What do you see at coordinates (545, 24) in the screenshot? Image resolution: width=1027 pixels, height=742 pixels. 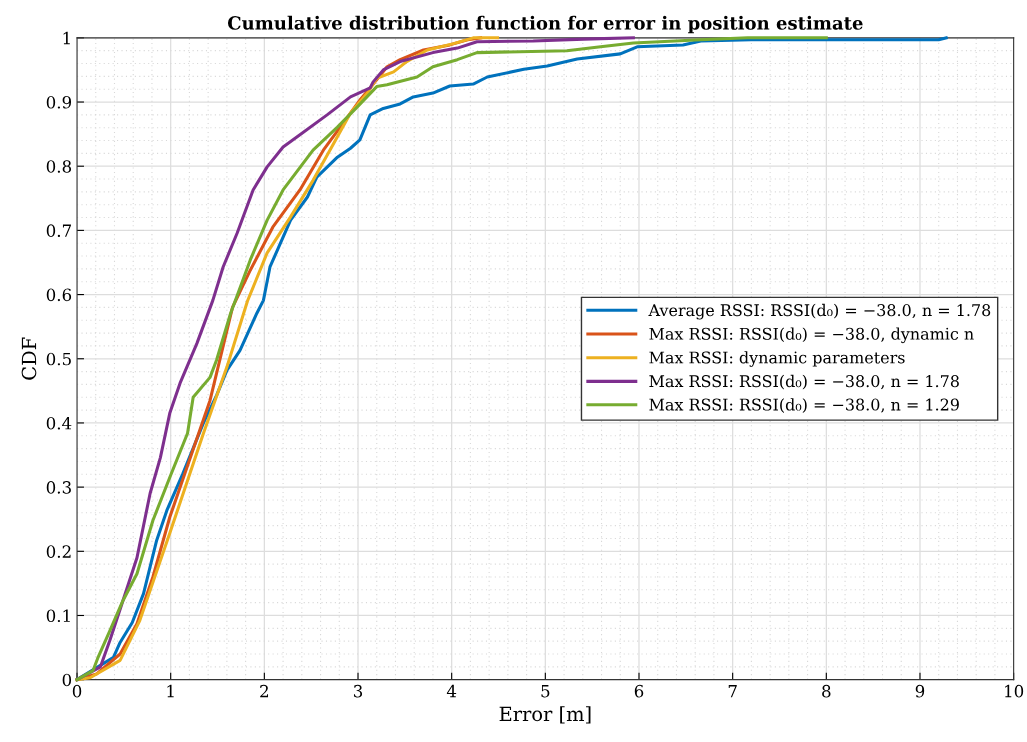 I see `chart-title: Cumulative distribution function for error in position estimate` at bounding box center [545, 24].